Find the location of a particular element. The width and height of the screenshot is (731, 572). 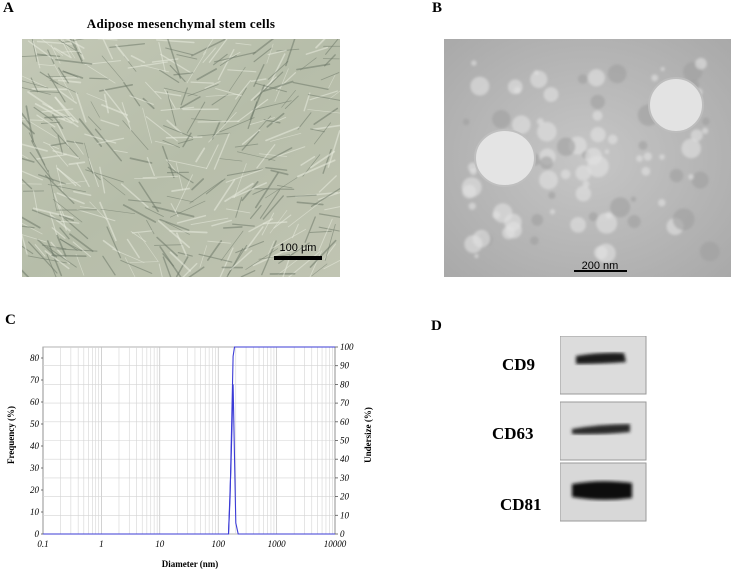

western-blot-panels is located at coordinates (603, 429).